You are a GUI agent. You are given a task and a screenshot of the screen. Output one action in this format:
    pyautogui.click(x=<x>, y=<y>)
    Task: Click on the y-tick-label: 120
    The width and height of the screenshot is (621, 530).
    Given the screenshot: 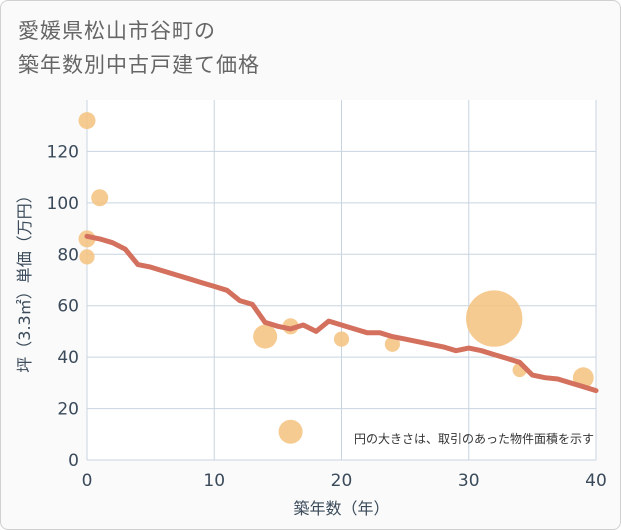 What is the action you would take?
    pyautogui.click(x=63, y=152)
    